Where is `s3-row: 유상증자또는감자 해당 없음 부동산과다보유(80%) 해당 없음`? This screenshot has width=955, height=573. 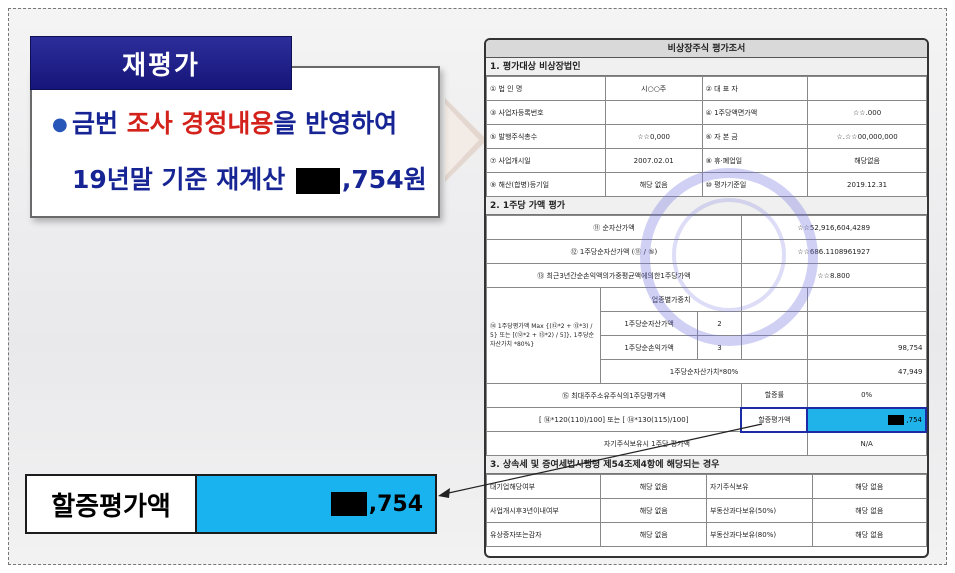
s3-row: 유상증자또는감자 해당 없음 부동산과다보유(80%) 해당 없음 is located at coordinates (706, 534).